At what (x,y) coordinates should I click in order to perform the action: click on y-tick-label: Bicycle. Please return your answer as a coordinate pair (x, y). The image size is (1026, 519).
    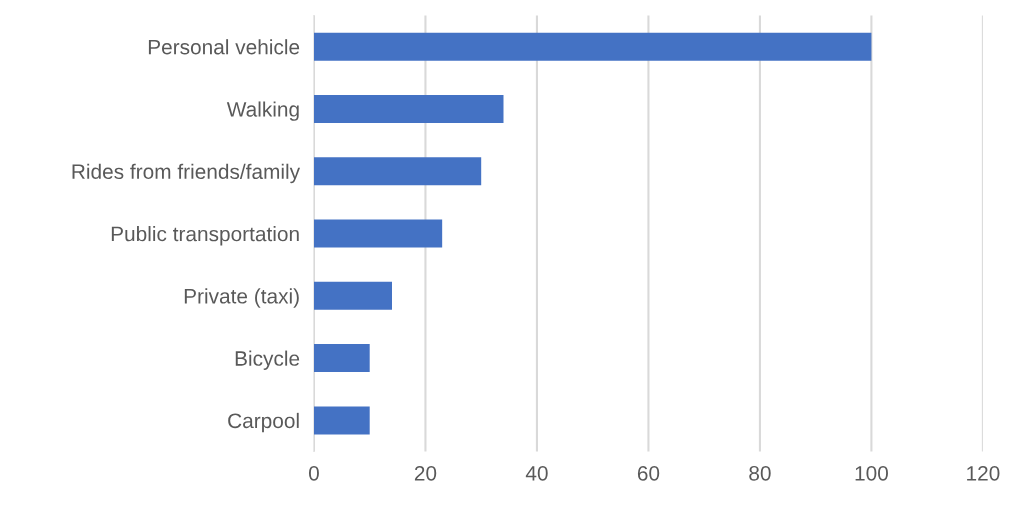
    Looking at the image, I should click on (267, 360).